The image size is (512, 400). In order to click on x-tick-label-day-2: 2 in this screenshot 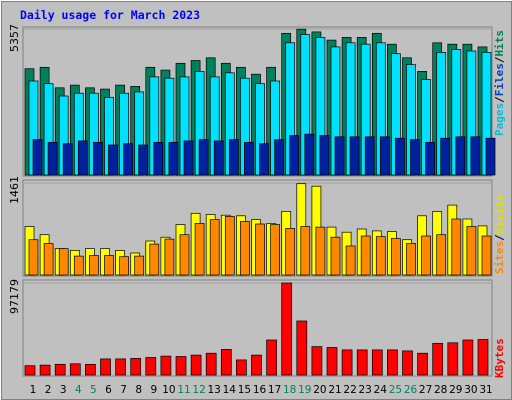, I will do `click(48, 390)`.